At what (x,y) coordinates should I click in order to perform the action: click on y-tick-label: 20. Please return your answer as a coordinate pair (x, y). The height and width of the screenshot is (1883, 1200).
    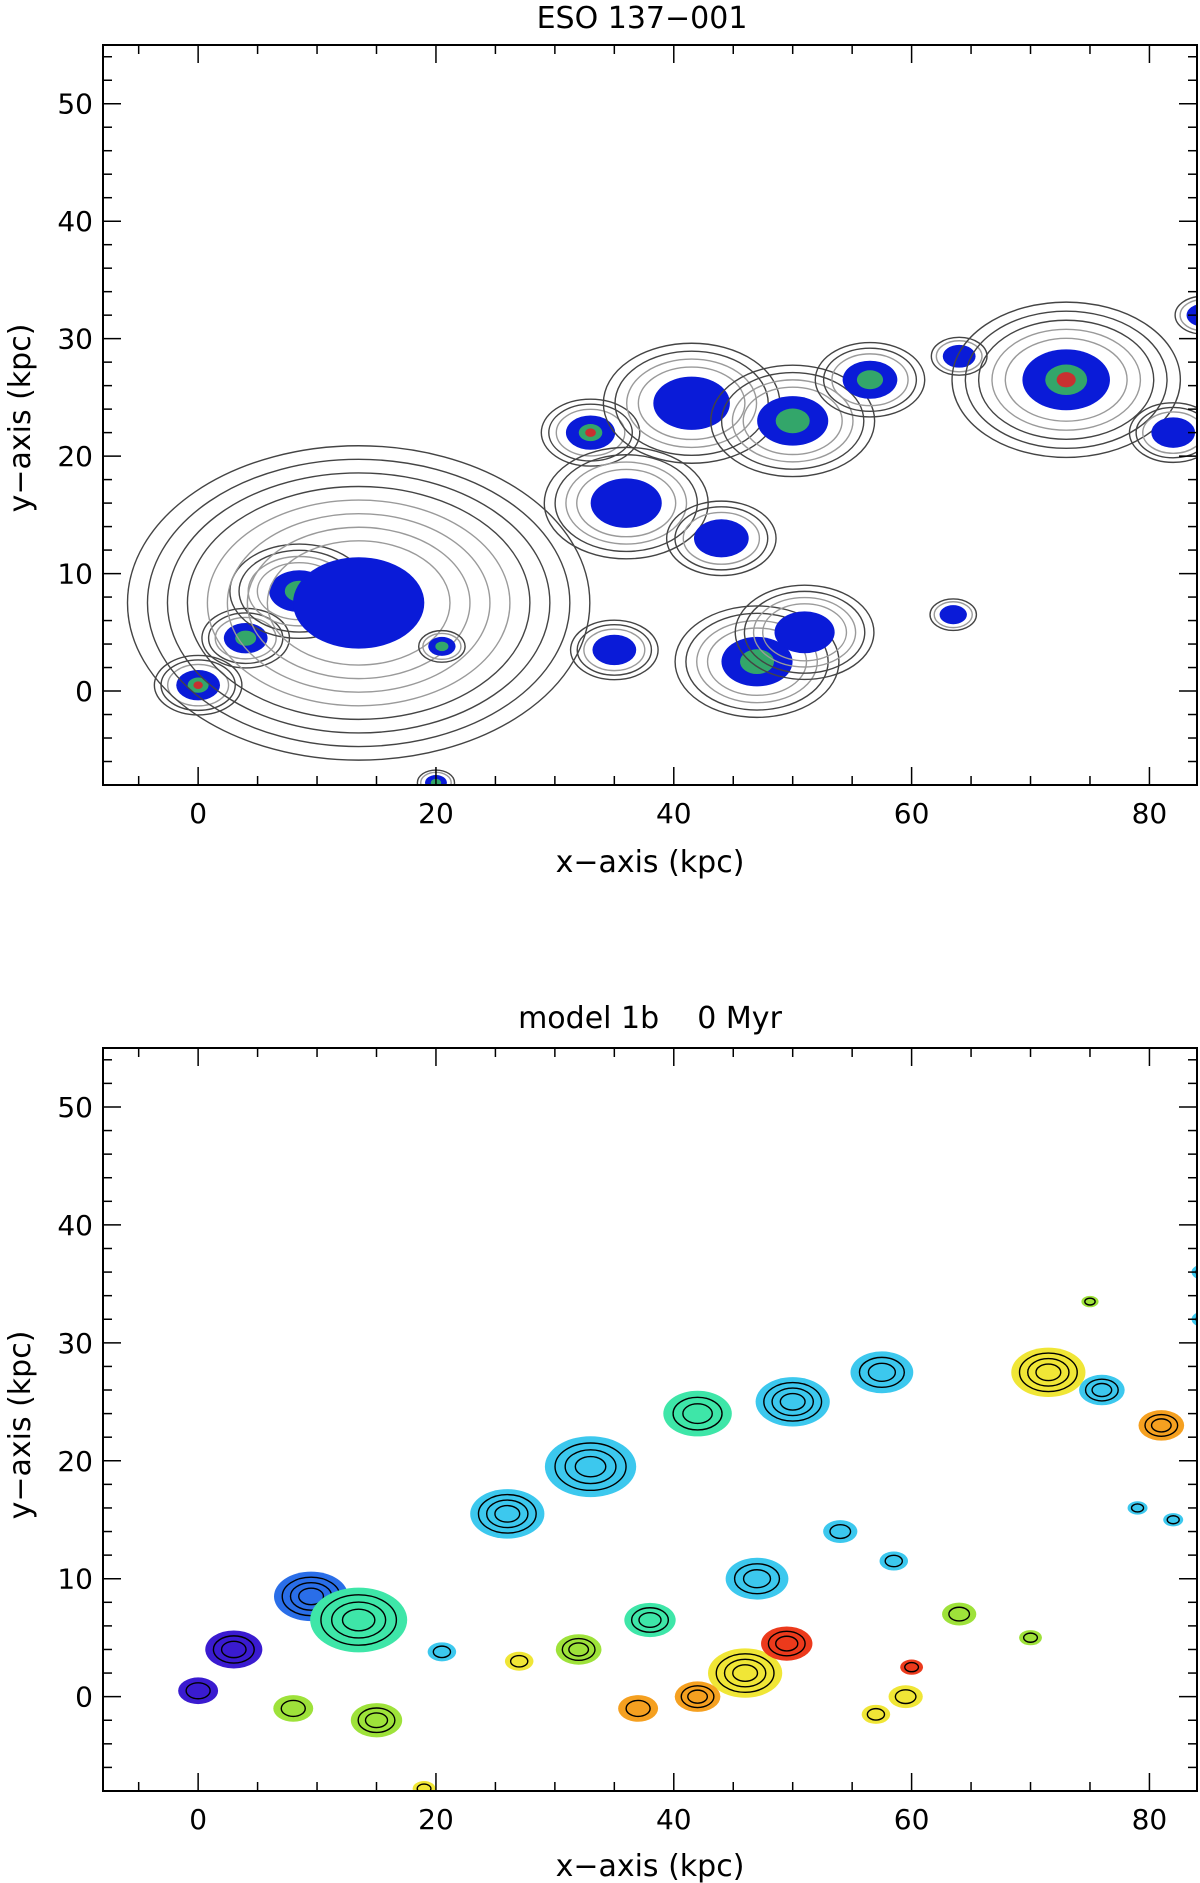
    Looking at the image, I should click on (75, 1461).